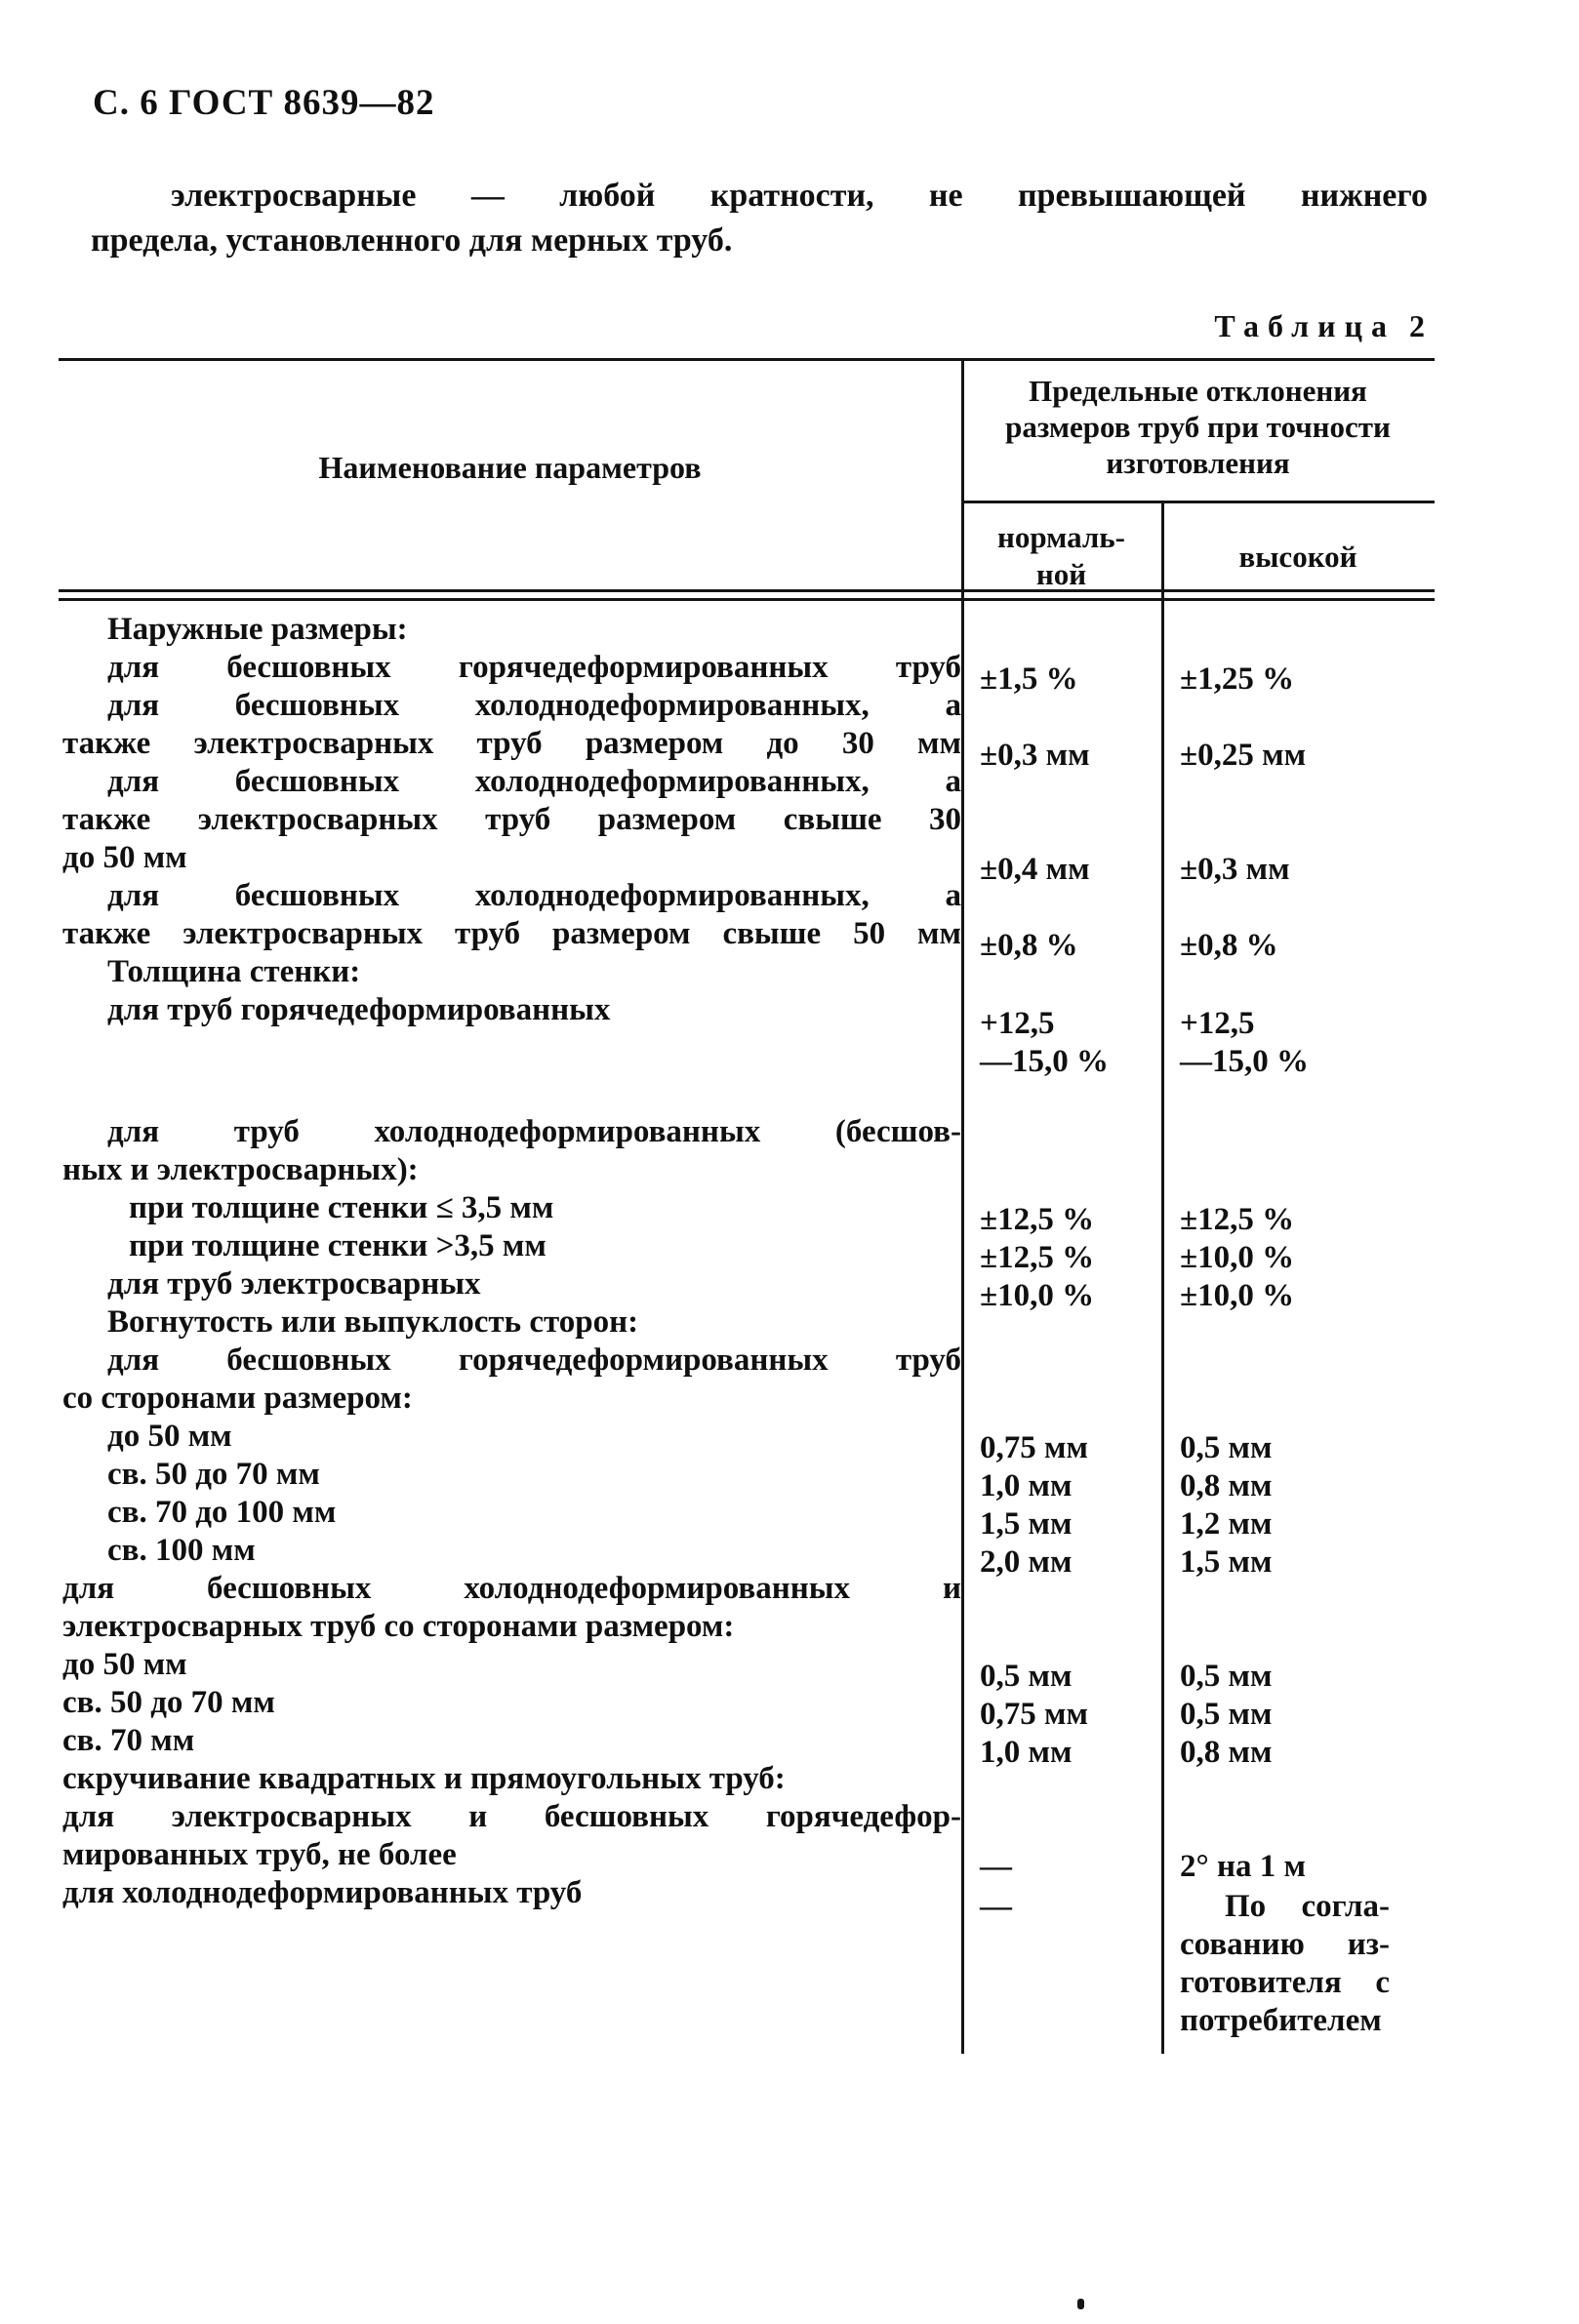  What do you see at coordinates (1298, 1486) in the screenshot?
I see `row-high-accuracy-cell: 0,8 мм` at bounding box center [1298, 1486].